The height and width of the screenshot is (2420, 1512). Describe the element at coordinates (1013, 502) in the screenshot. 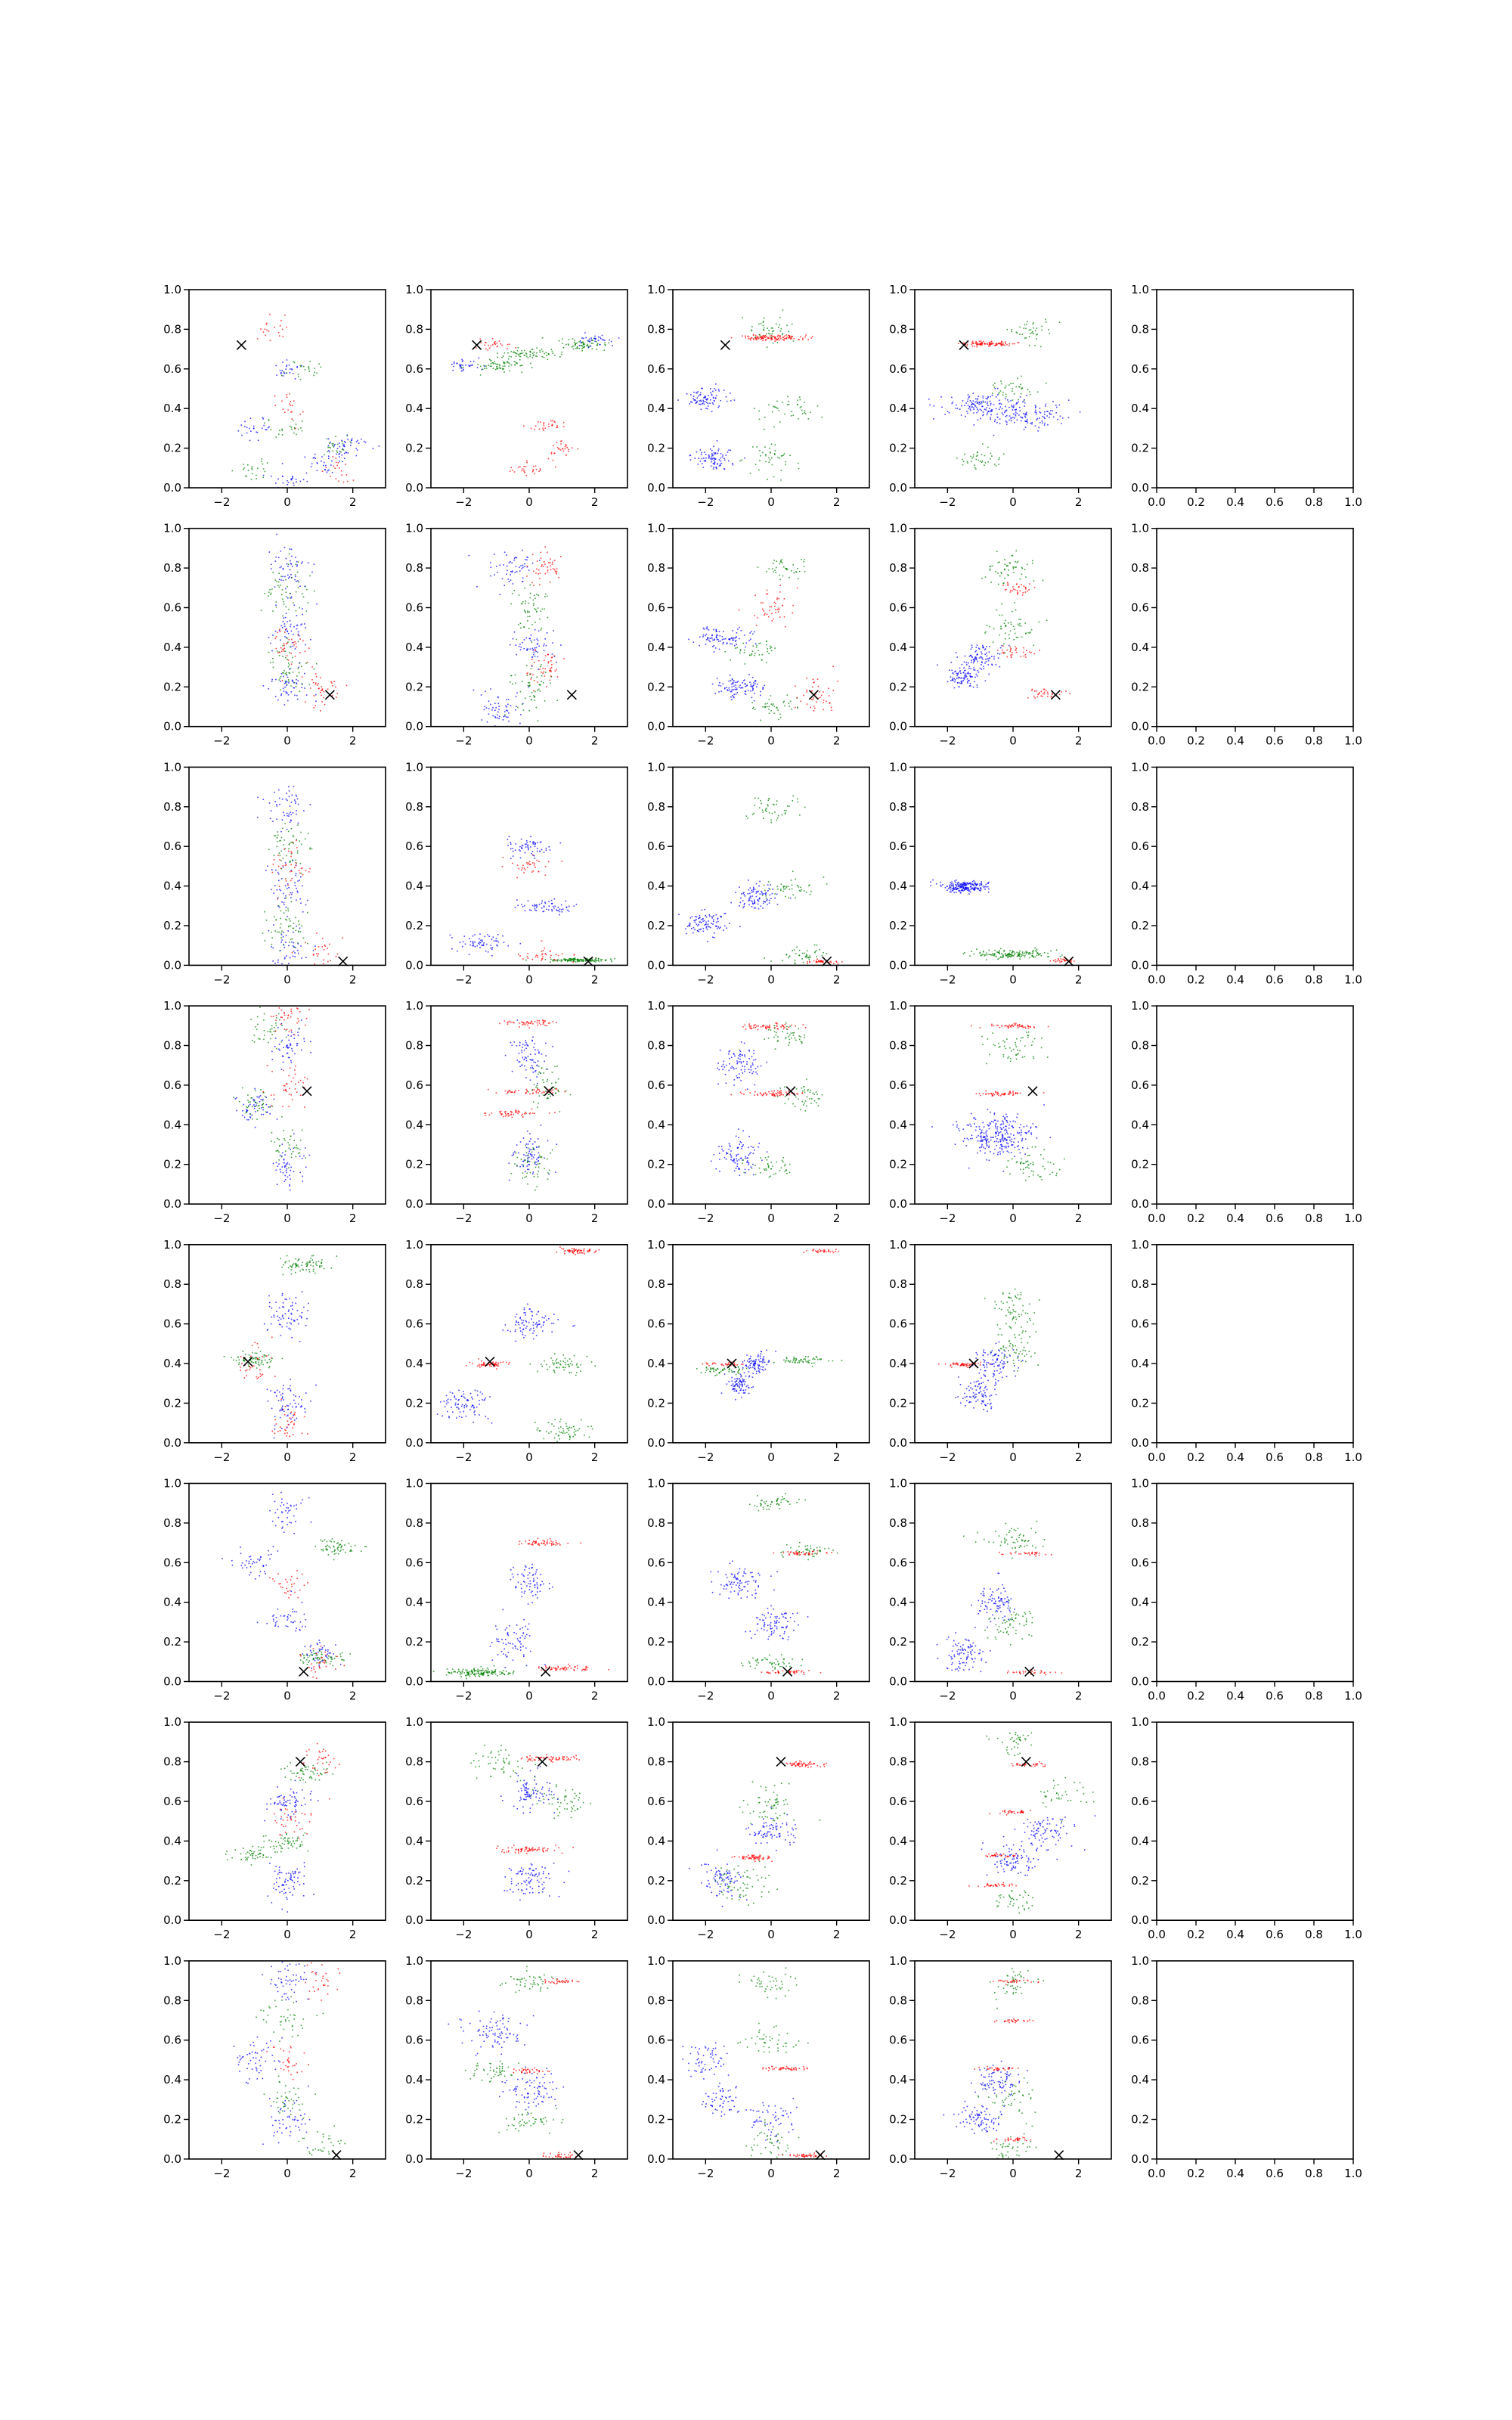

I see `x-tick-label: 0` at that location.